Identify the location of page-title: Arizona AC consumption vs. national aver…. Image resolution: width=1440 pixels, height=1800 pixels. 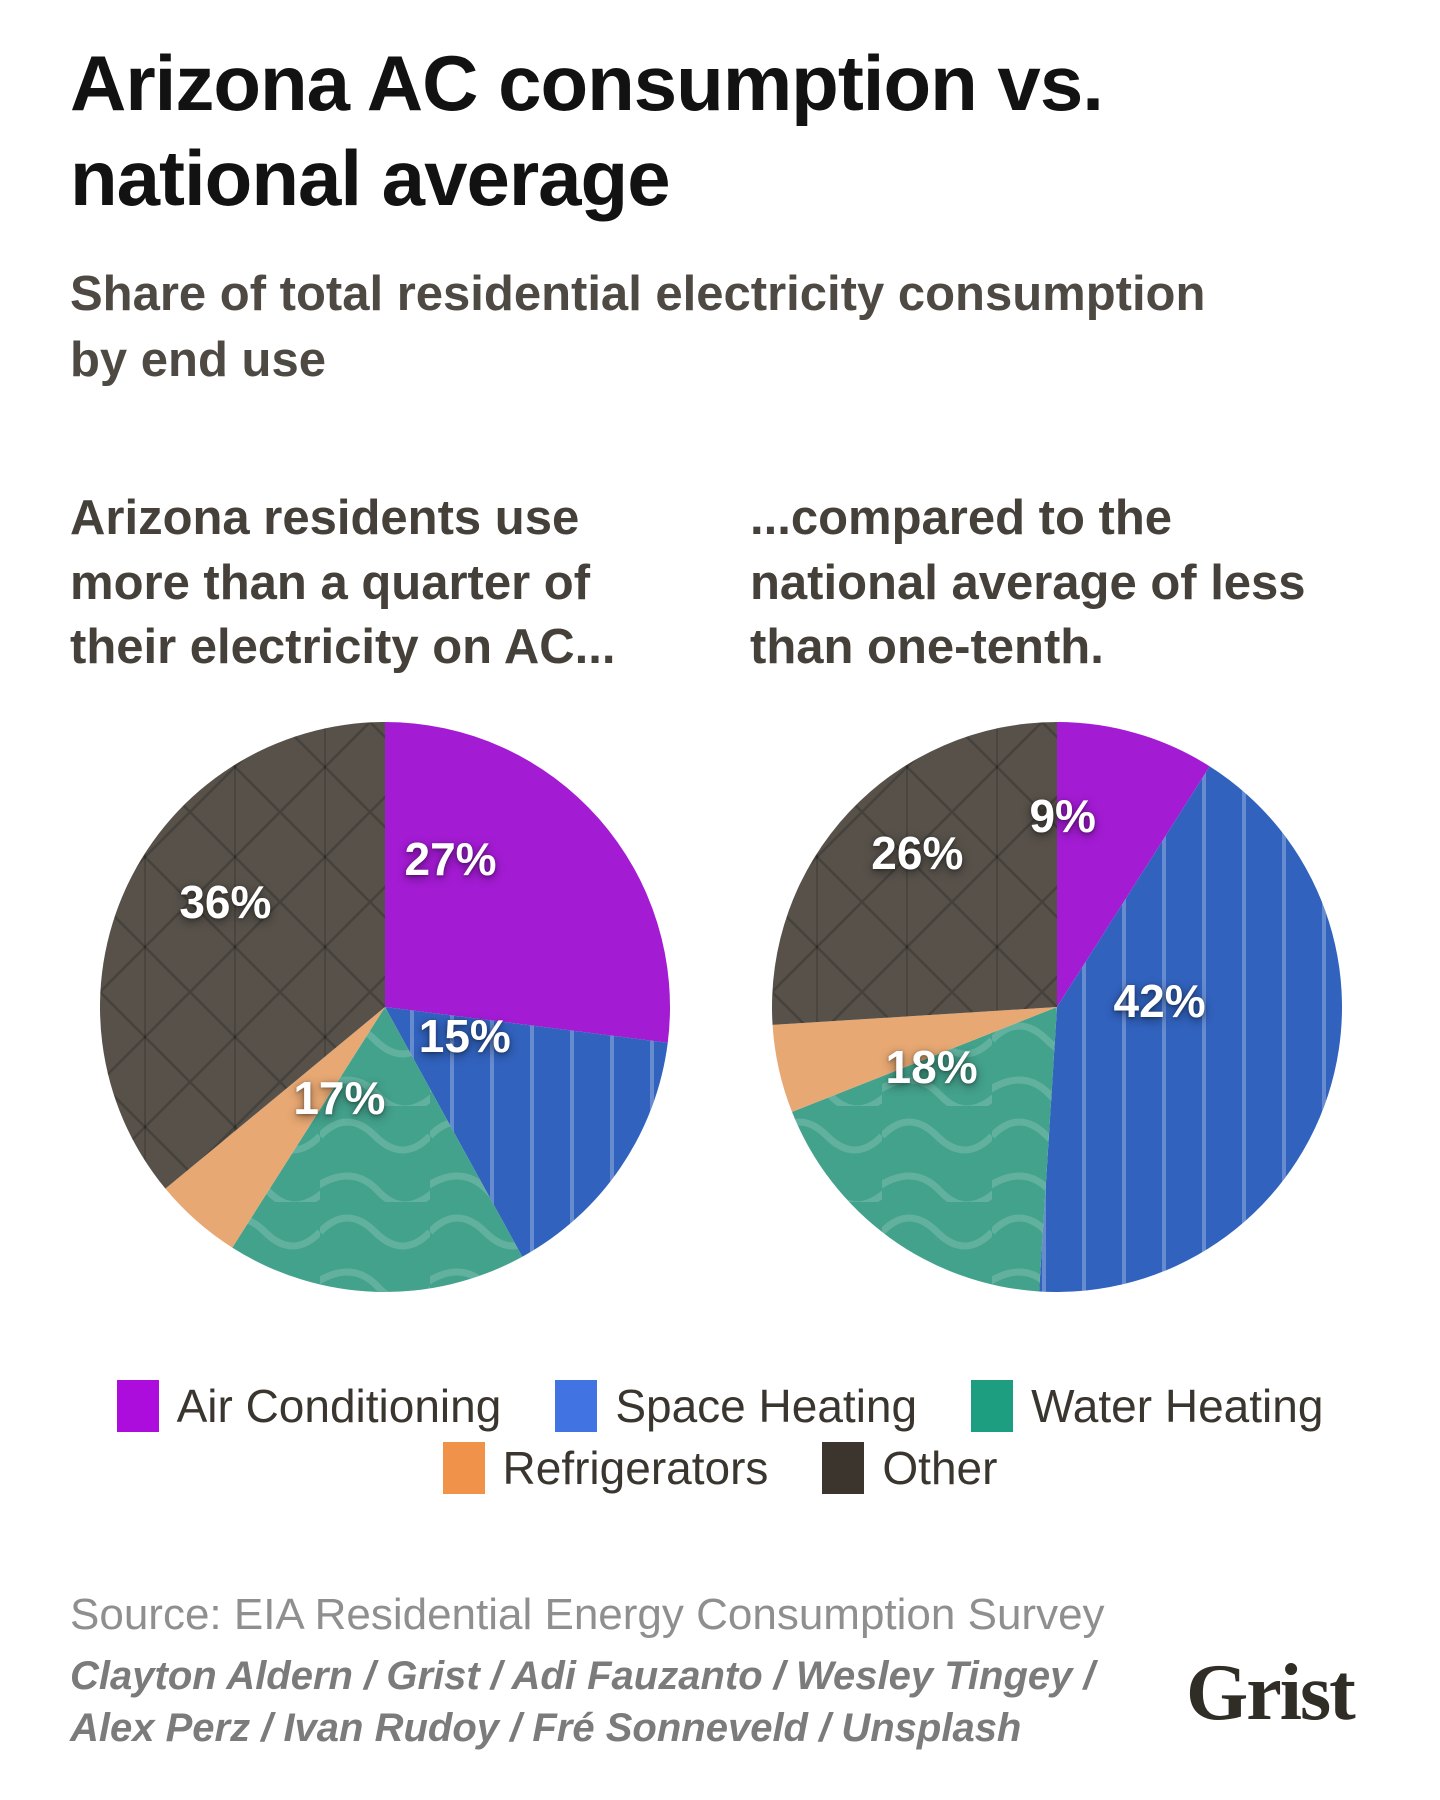
(587, 131).